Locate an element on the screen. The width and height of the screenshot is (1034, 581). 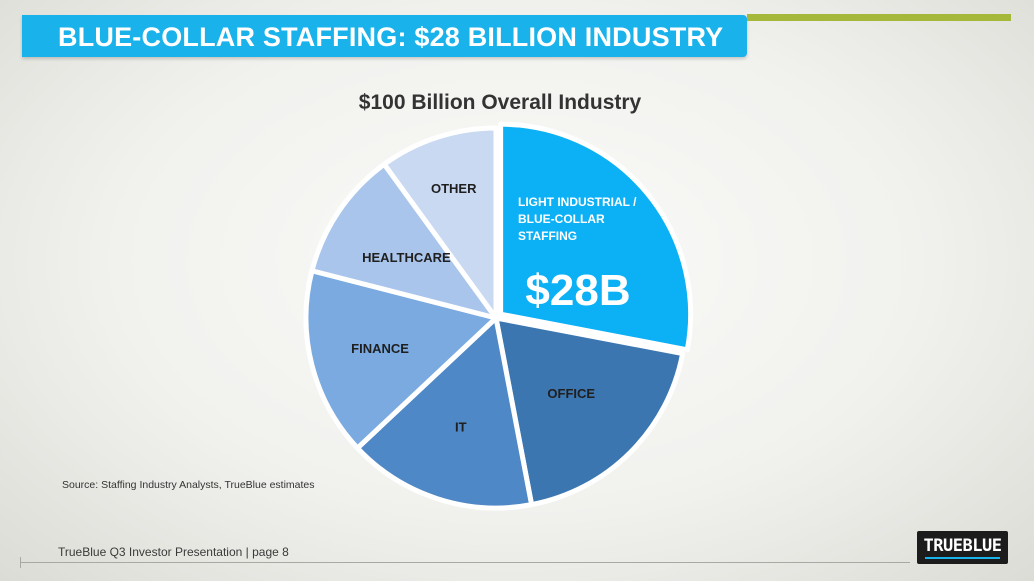
slice-label: OFFICE is located at coordinates (571, 393).